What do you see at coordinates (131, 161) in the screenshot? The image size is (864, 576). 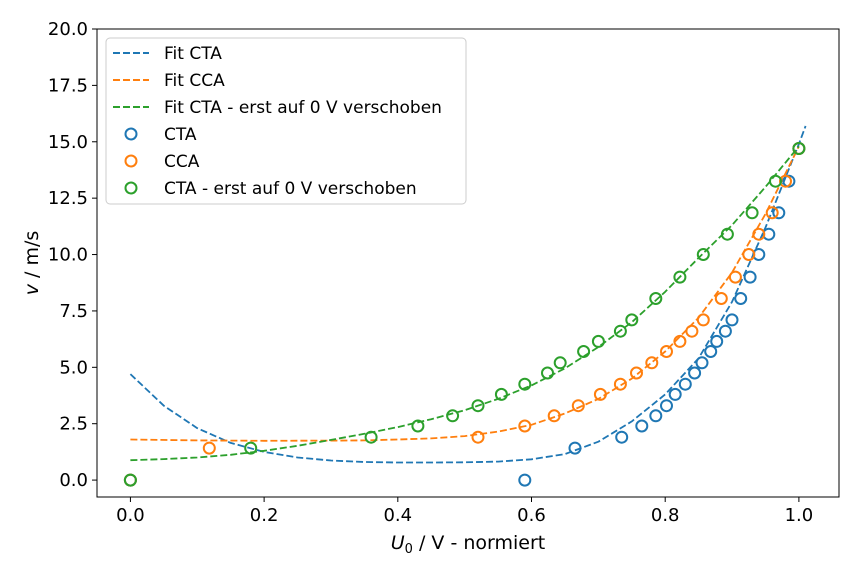 I see `legend-cca-marker` at bounding box center [131, 161].